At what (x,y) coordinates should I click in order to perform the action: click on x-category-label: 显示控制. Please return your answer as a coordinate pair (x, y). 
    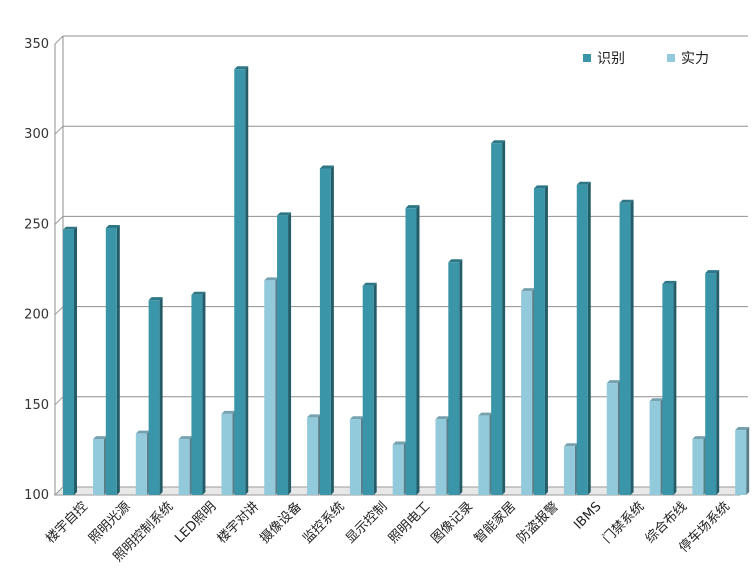
    Looking at the image, I should click on (366, 522).